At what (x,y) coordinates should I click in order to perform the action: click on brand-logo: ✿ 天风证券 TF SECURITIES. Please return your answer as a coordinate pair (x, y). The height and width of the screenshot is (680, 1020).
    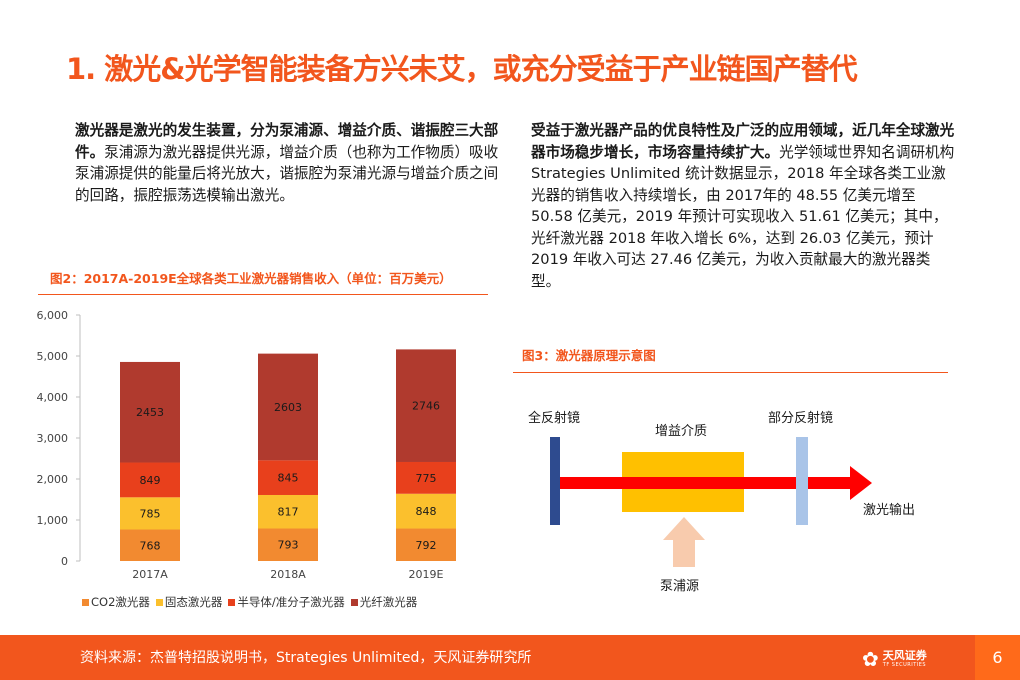
    Looking at the image, I should click on (909, 659).